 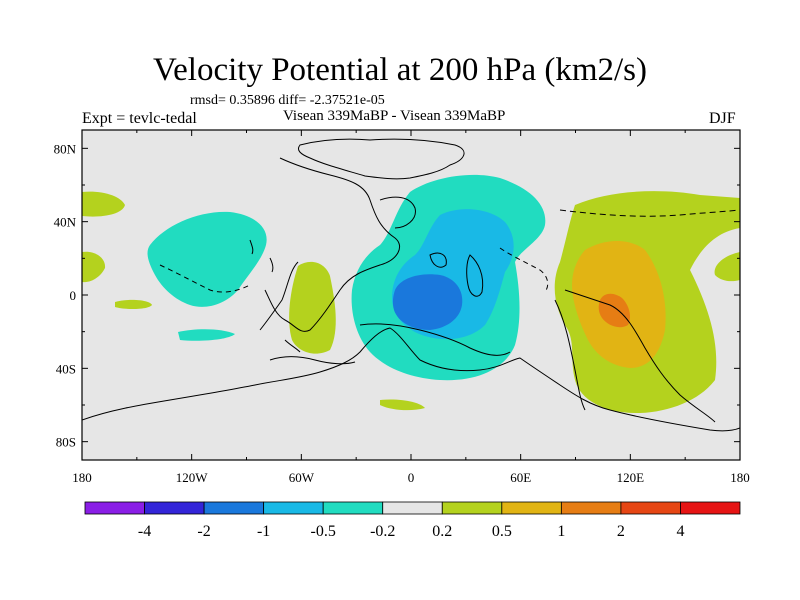 I want to click on y-tick-label: 40S, so click(x=66, y=368).